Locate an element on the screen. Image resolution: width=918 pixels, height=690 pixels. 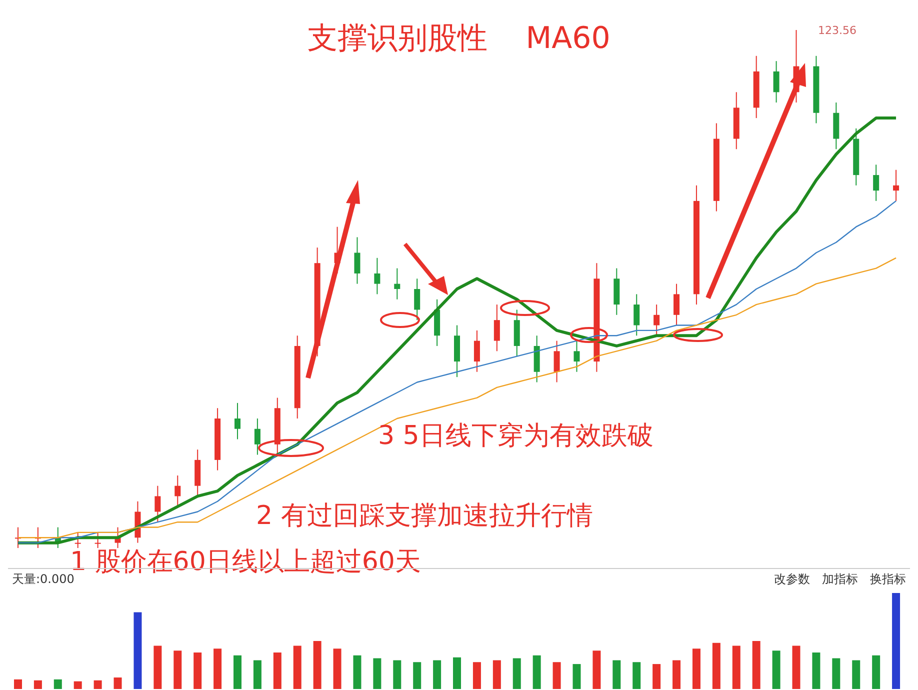
annotation: 2 有过回踩支撑加速拉升行情 is located at coordinates (424, 516).